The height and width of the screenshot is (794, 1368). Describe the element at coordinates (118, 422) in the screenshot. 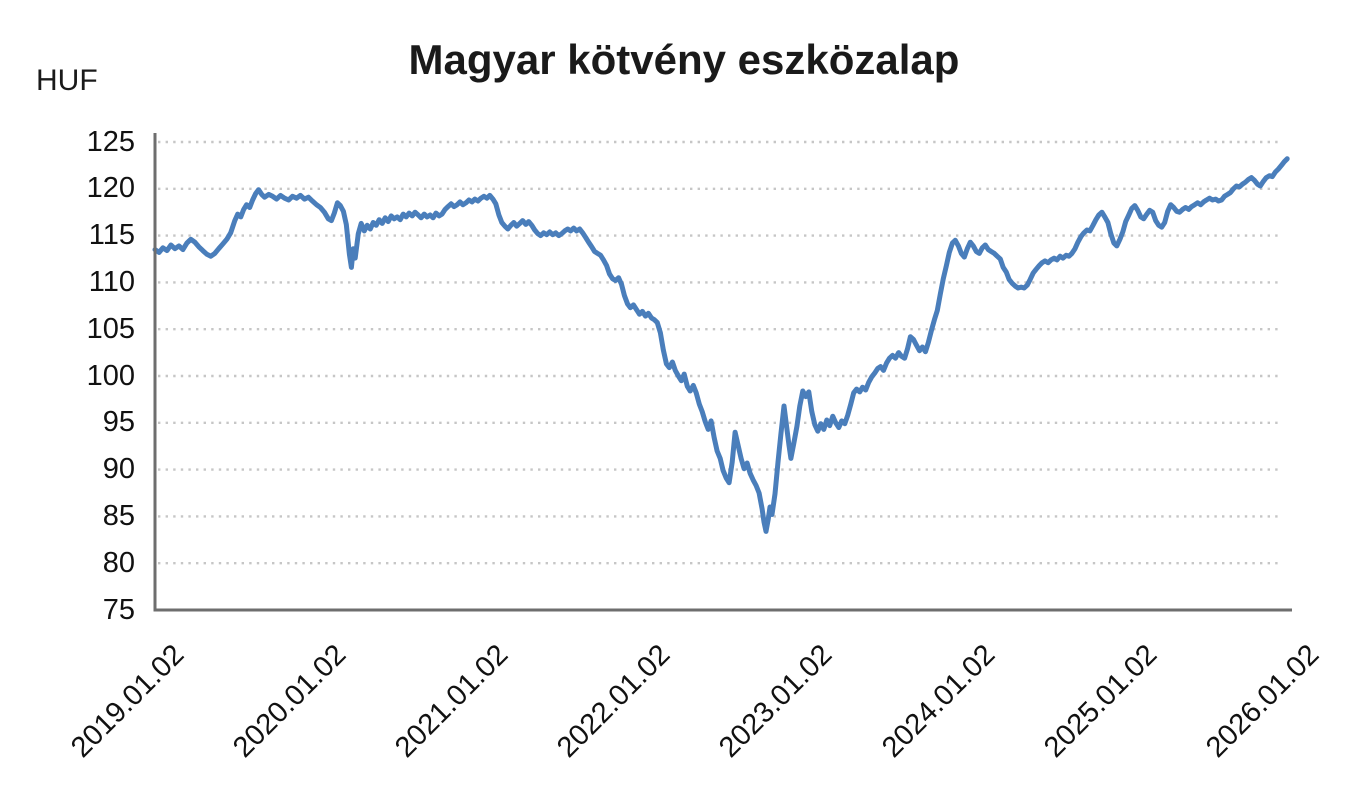

I see `y-tick-label-95: 95` at that location.